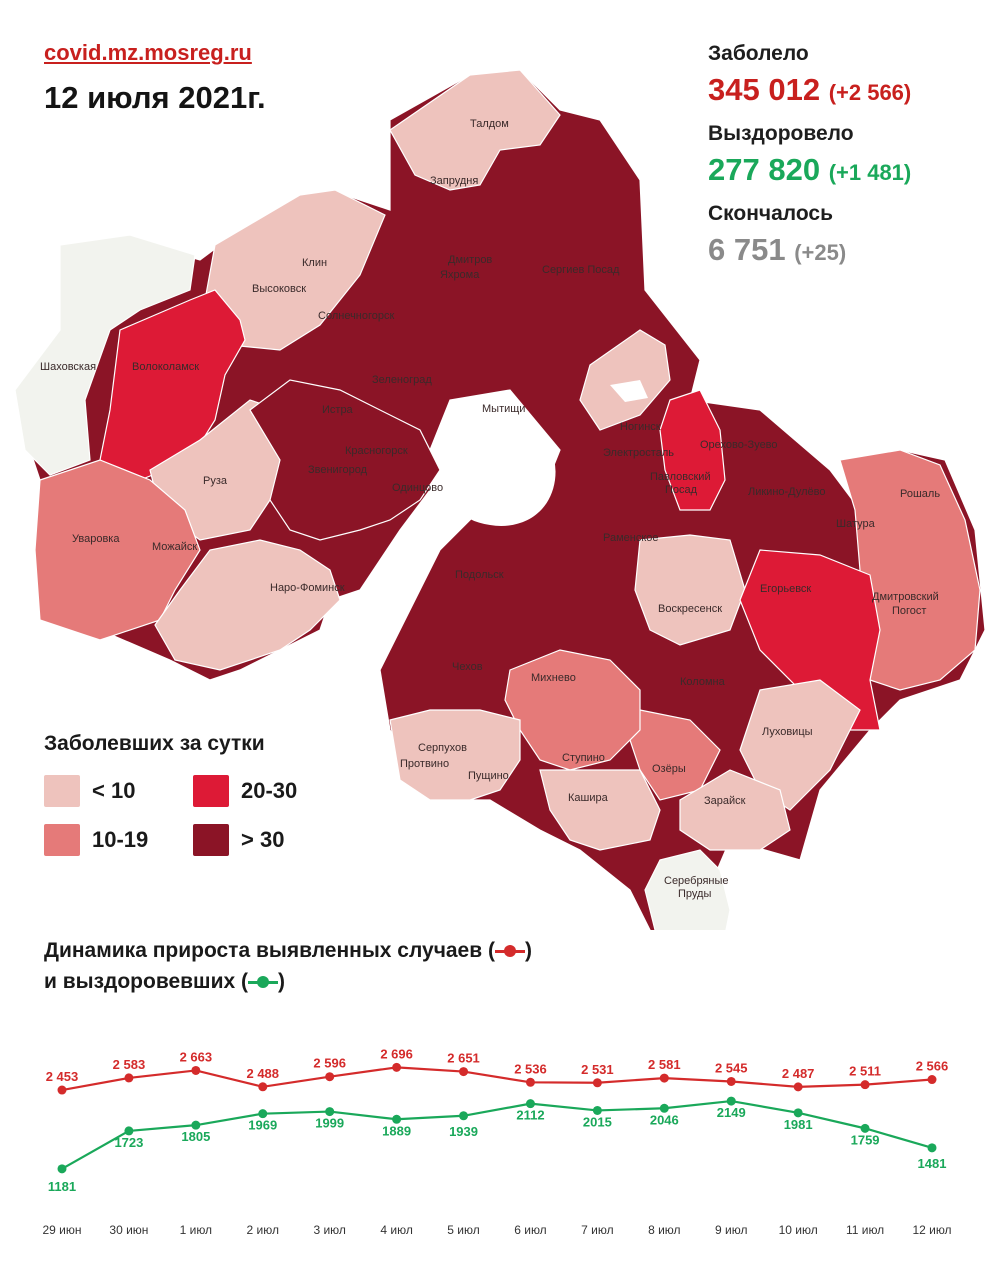 The height and width of the screenshot is (1280, 994). I want to click on map-label: Раменское, so click(631, 538).